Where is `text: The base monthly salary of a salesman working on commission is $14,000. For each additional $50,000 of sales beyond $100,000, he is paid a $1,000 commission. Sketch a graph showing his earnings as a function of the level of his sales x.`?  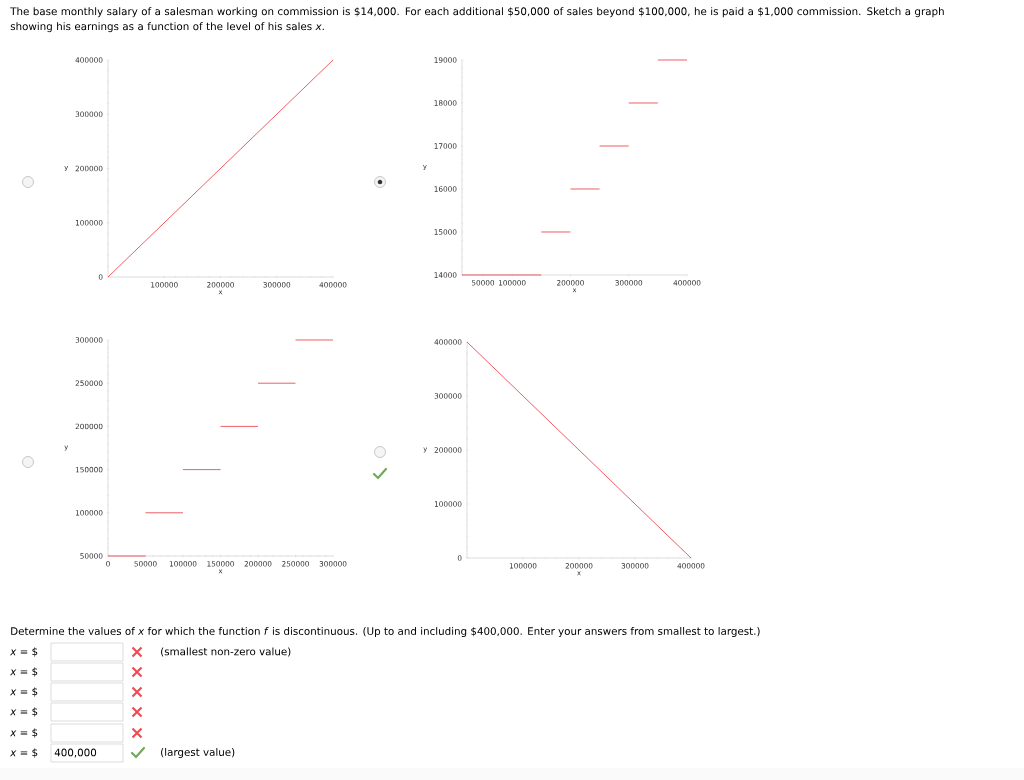
text: The base monthly salary of a salesman working on commission is $14,000. For each additional $50,000 of sales beyond $100,000, he is paid a $1,000 commission. Sketch a graph showing his earnings as a function of the level of his sales x. is located at coordinates (477, 20).